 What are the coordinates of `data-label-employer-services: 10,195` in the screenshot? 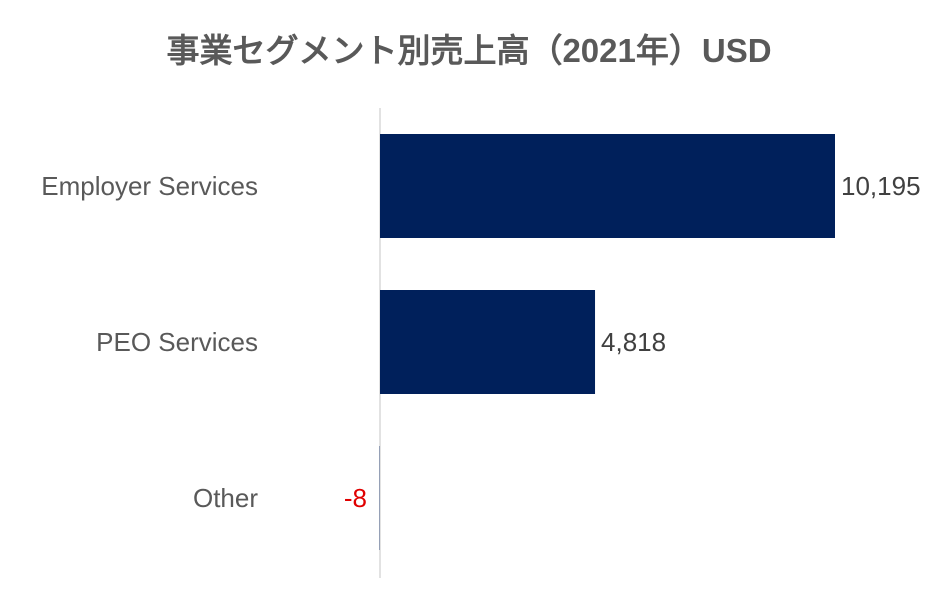 It's located at (881, 186).